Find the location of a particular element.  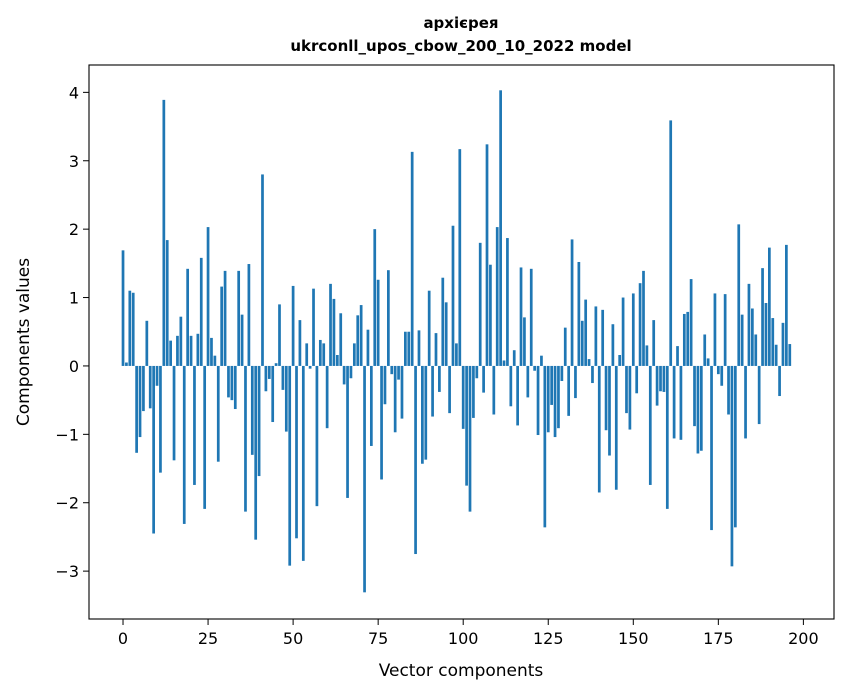

x-tick-label: 50 is located at coordinates (293, 638).